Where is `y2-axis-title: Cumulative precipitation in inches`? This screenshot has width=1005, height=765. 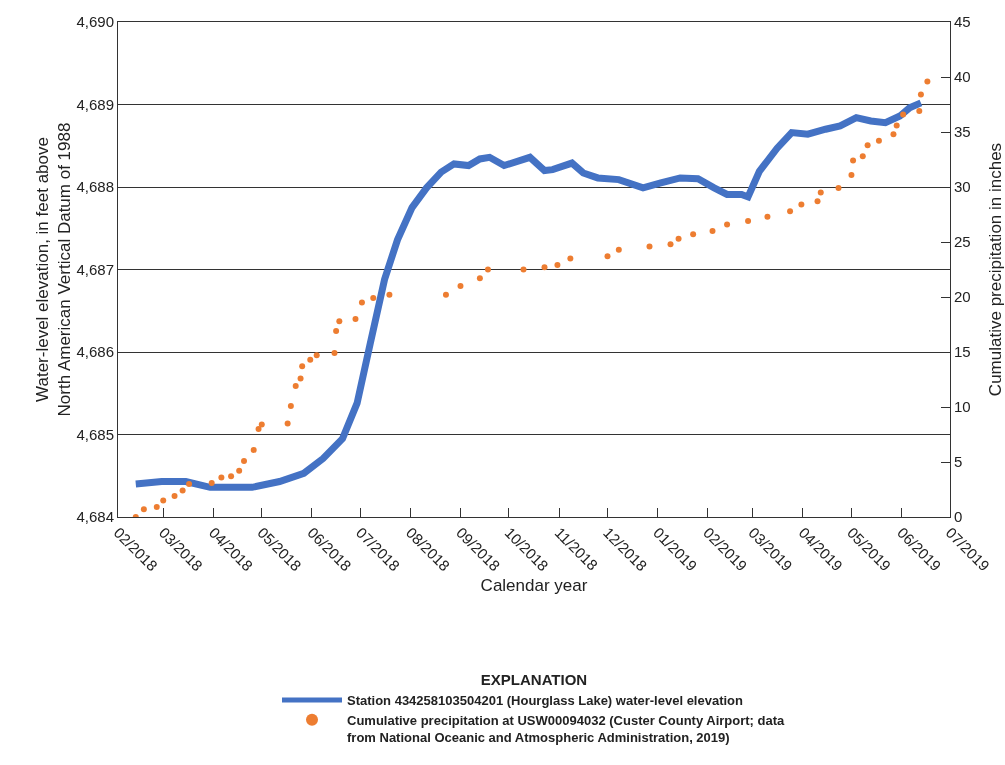 y2-axis-title: Cumulative precipitation in inches is located at coordinates (995, 269).